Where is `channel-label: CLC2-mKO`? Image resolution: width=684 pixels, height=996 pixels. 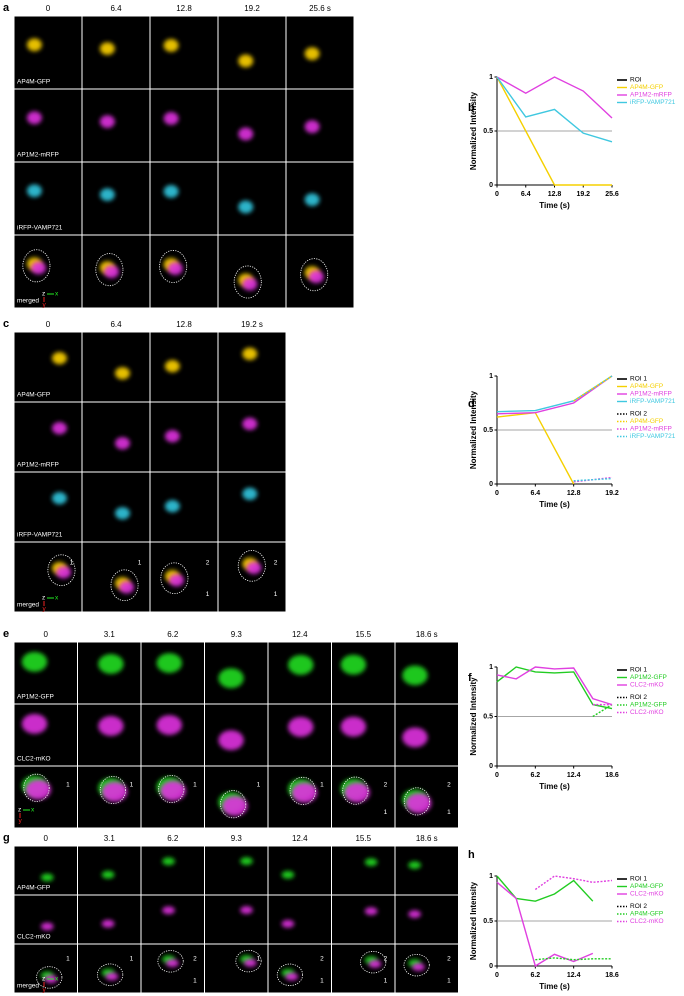
channel-label: CLC2-mKO is located at coordinates (34, 759).